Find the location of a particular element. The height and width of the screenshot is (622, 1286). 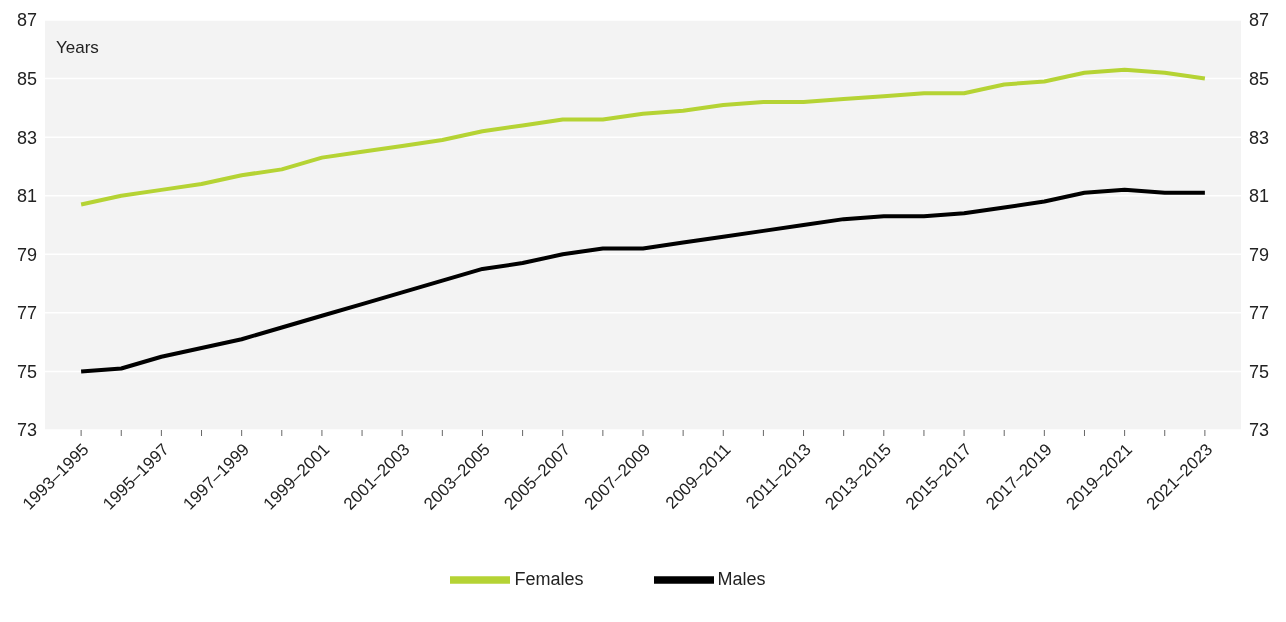

y-tick-label: 77 is located at coordinates (26, 313).